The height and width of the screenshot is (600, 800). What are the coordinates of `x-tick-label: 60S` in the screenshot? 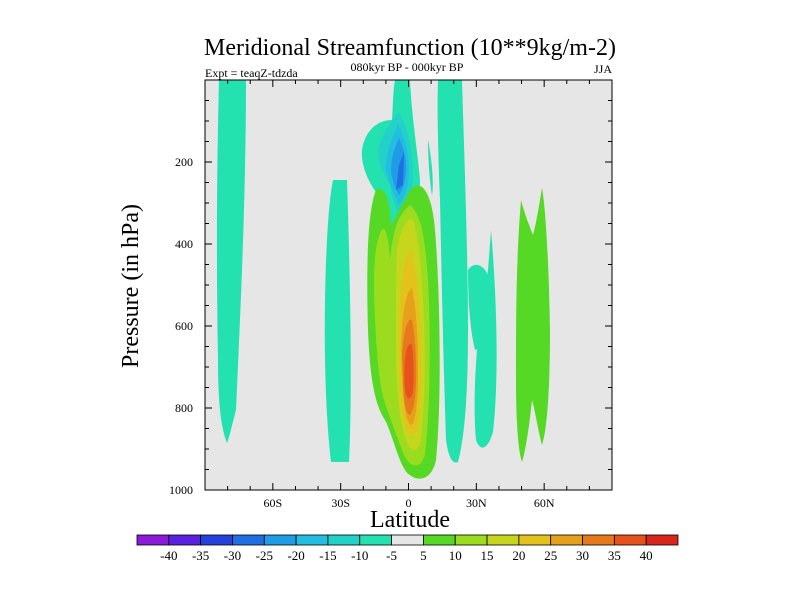 It's located at (272, 503).